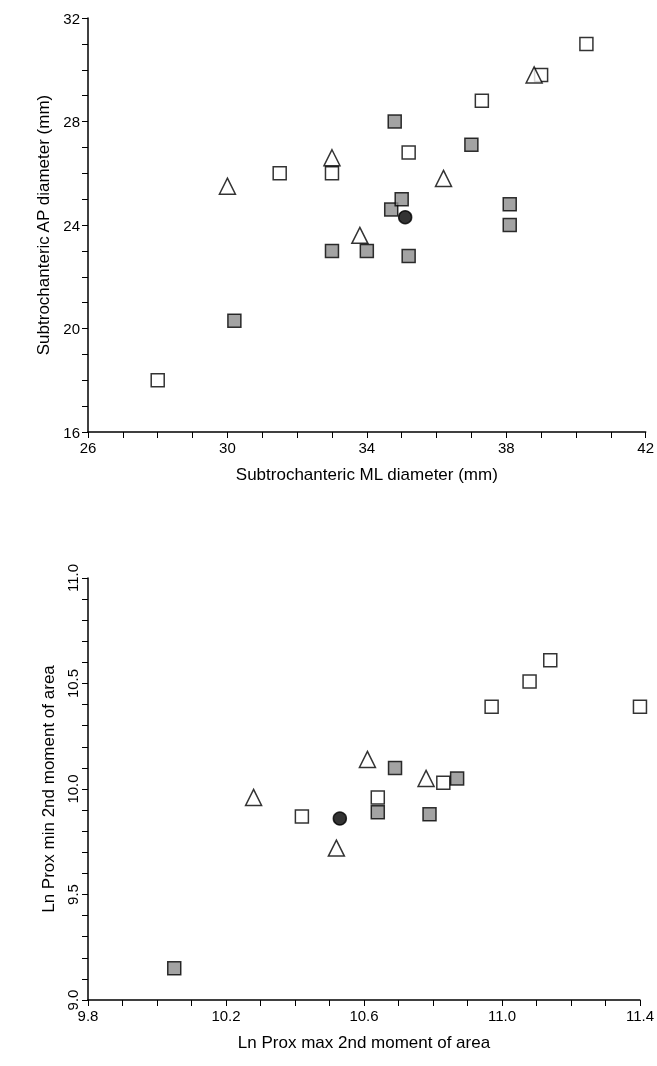 The height and width of the screenshot is (1066, 657). Describe the element at coordinates (367, 447) in the screenshot. I see `x-tick-label: 34` at that location.